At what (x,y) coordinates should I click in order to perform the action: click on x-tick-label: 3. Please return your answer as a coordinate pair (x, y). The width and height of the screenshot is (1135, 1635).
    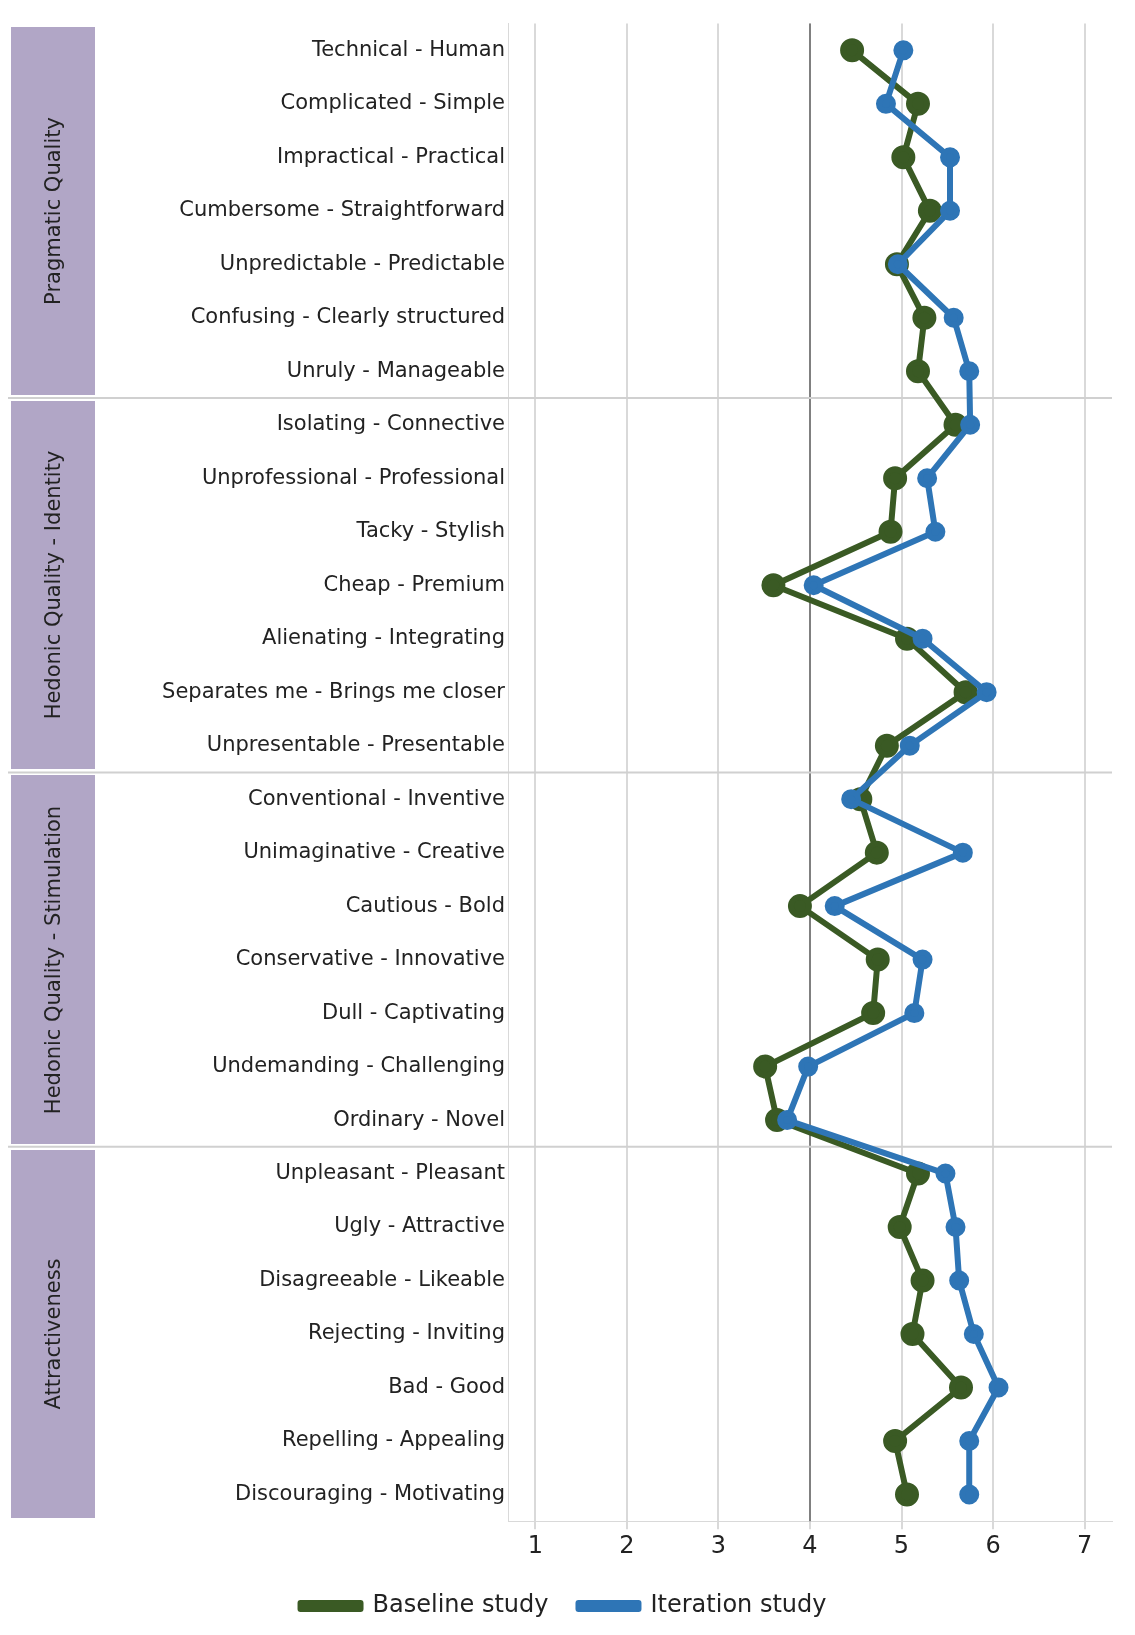
    Looking at the image, I should click on (718, 1544).